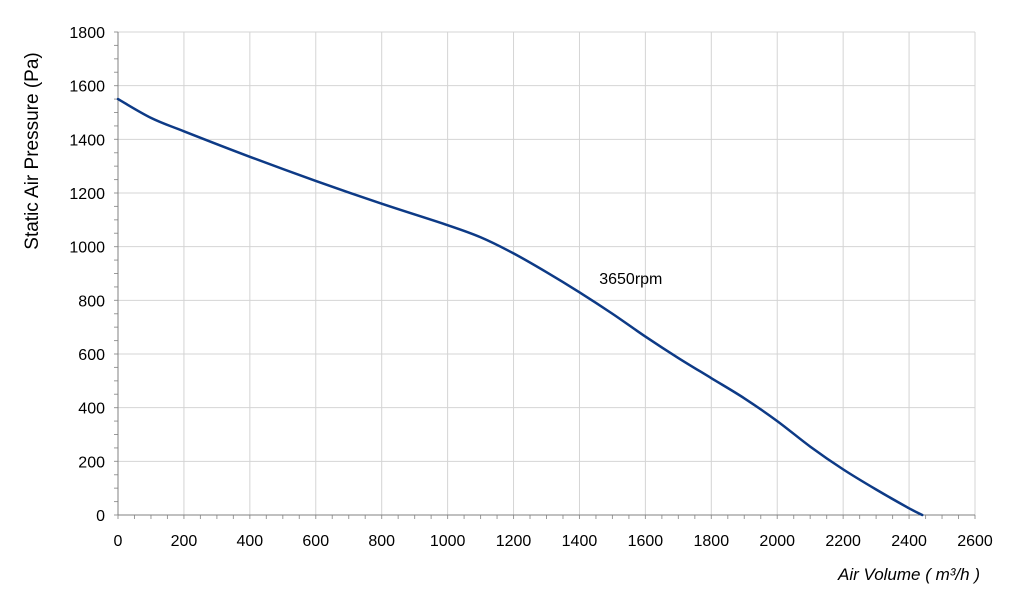 This screenshot has height=610, width=1024. I want to click on x-tick-label: 1800, so click(712, 541).